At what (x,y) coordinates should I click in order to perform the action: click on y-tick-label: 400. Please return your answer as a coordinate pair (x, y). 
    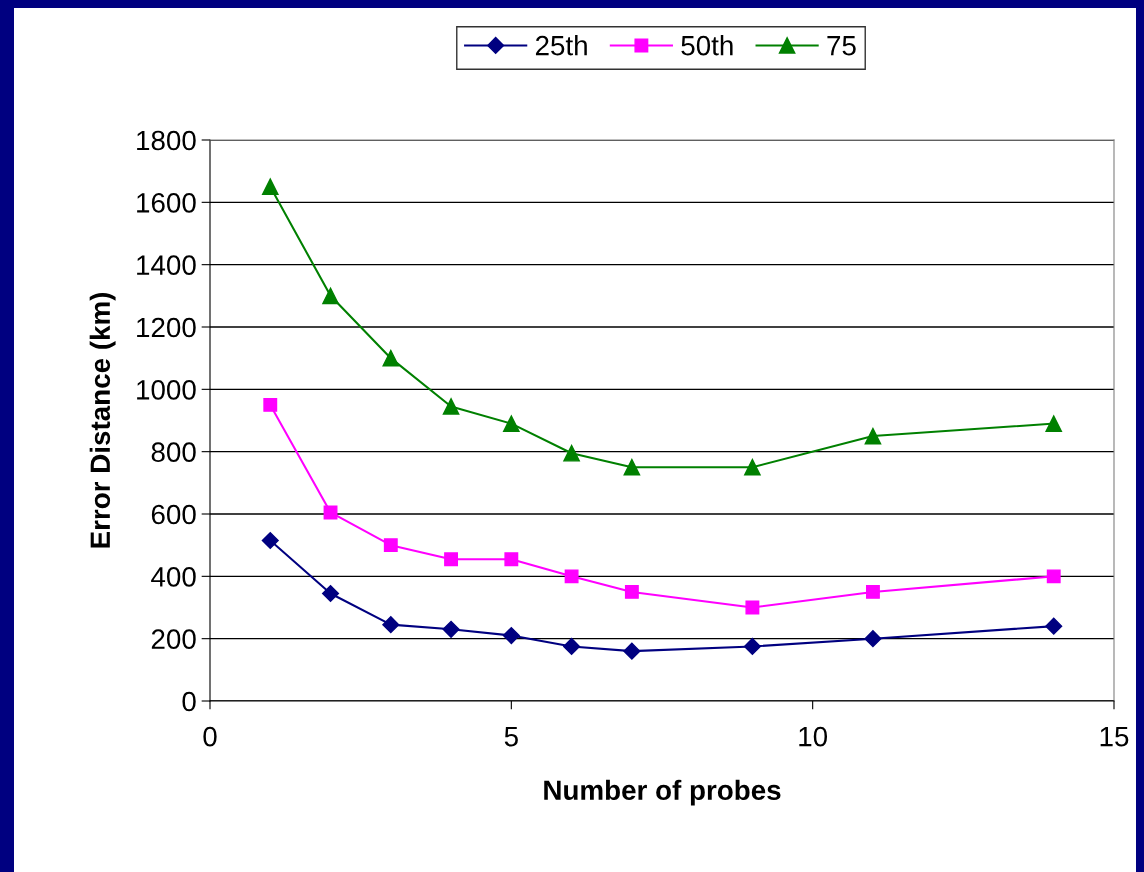
    Looking at the image, I should click on (173, 577).